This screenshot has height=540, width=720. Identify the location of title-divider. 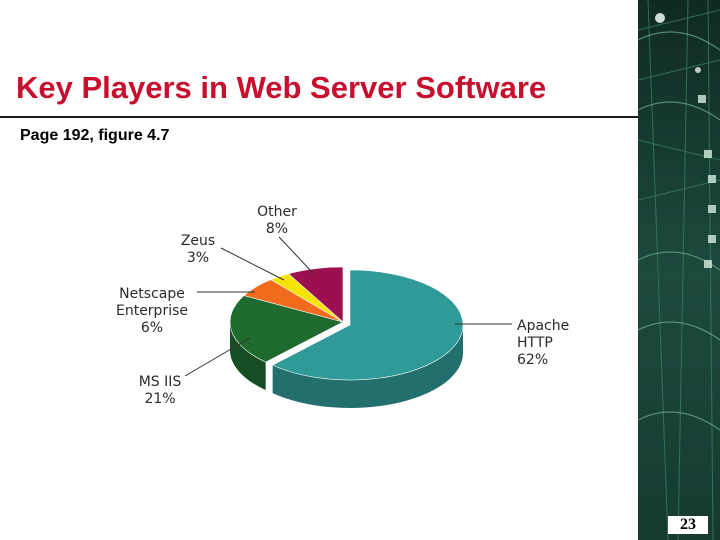
(320, 117).